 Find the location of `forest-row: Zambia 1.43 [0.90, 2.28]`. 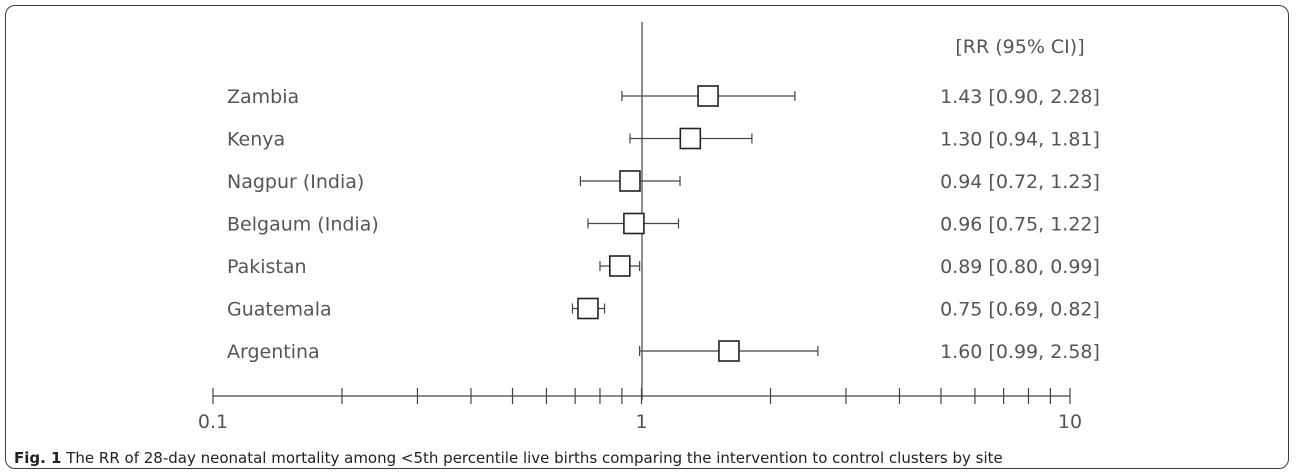

forest-row: Zambia 1.43 [0.90, 2.28] is located at coordinates (663, 96).